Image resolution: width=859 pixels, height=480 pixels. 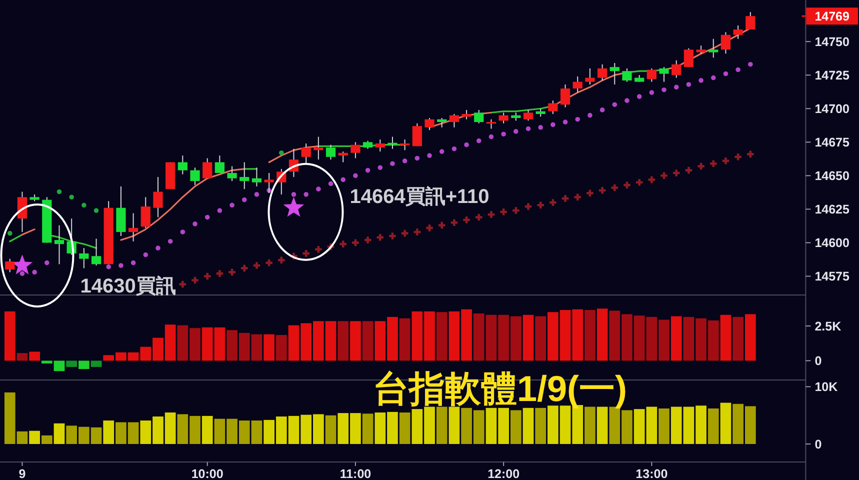 I want to click on y-tick-label: 14700, so click(x=832, y=109).